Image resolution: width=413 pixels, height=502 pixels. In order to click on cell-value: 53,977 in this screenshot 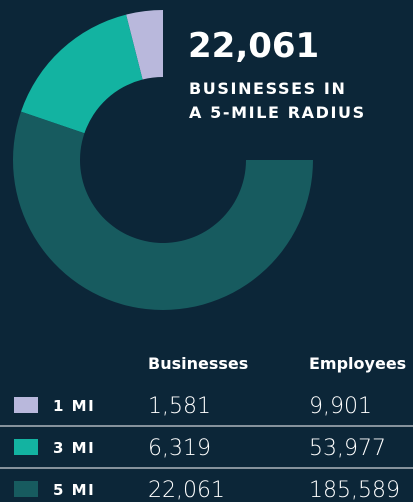, I will do `click(347, 448)`.